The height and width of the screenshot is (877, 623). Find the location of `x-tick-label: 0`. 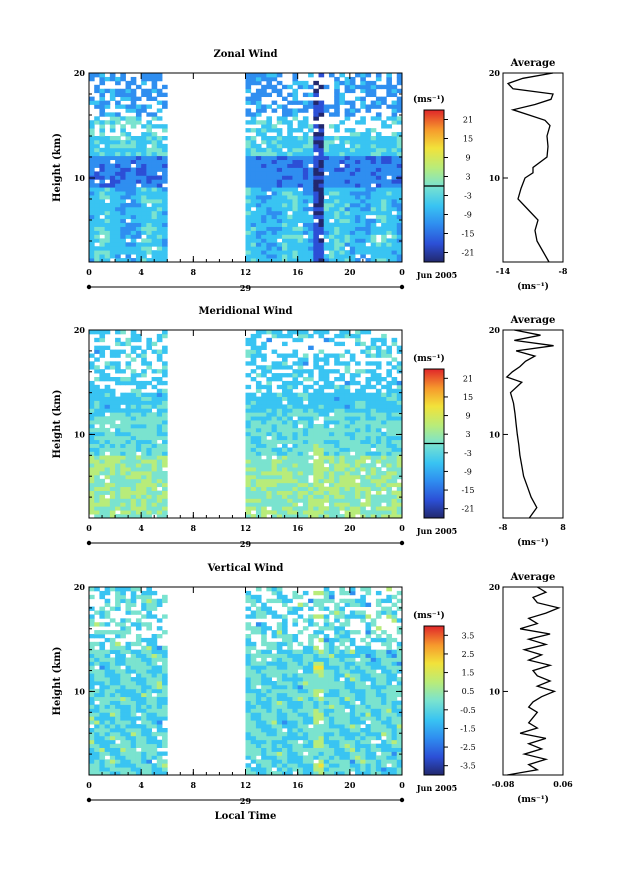

x-tick-label: 0 is located at coordinates (402, 272).